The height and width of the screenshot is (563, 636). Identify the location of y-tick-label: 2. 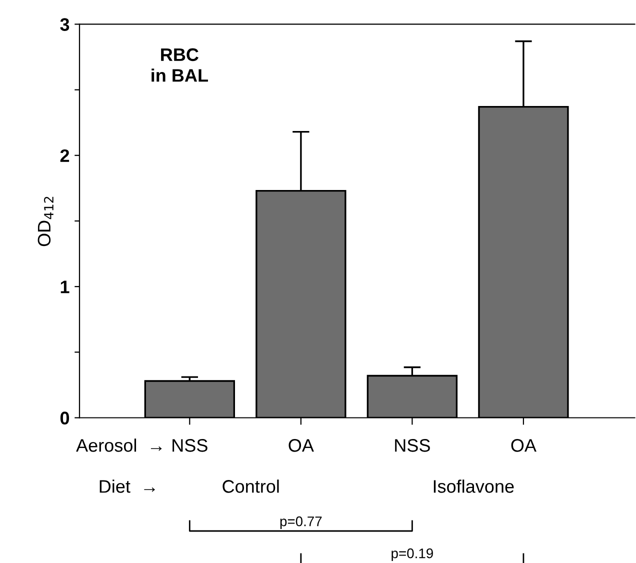
(65, 155).